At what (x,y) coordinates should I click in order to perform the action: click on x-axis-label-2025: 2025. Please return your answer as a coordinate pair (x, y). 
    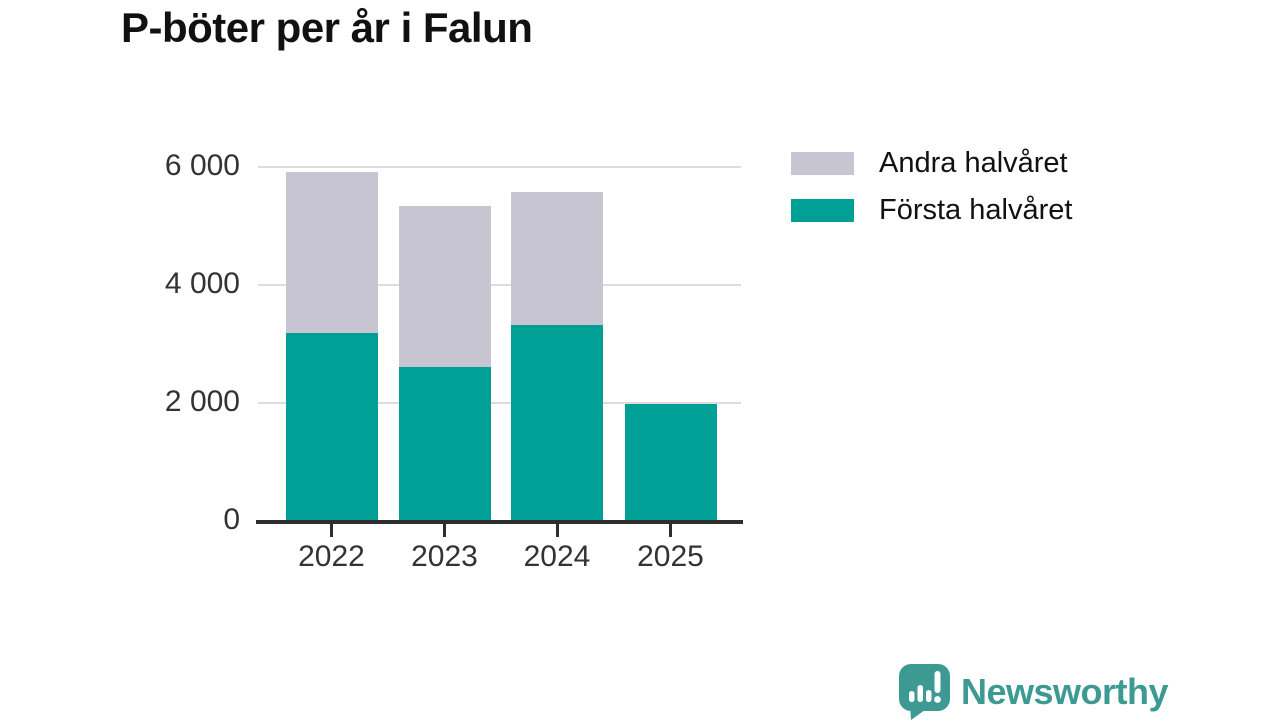
    Looking at the image, I should click on (670, 556).